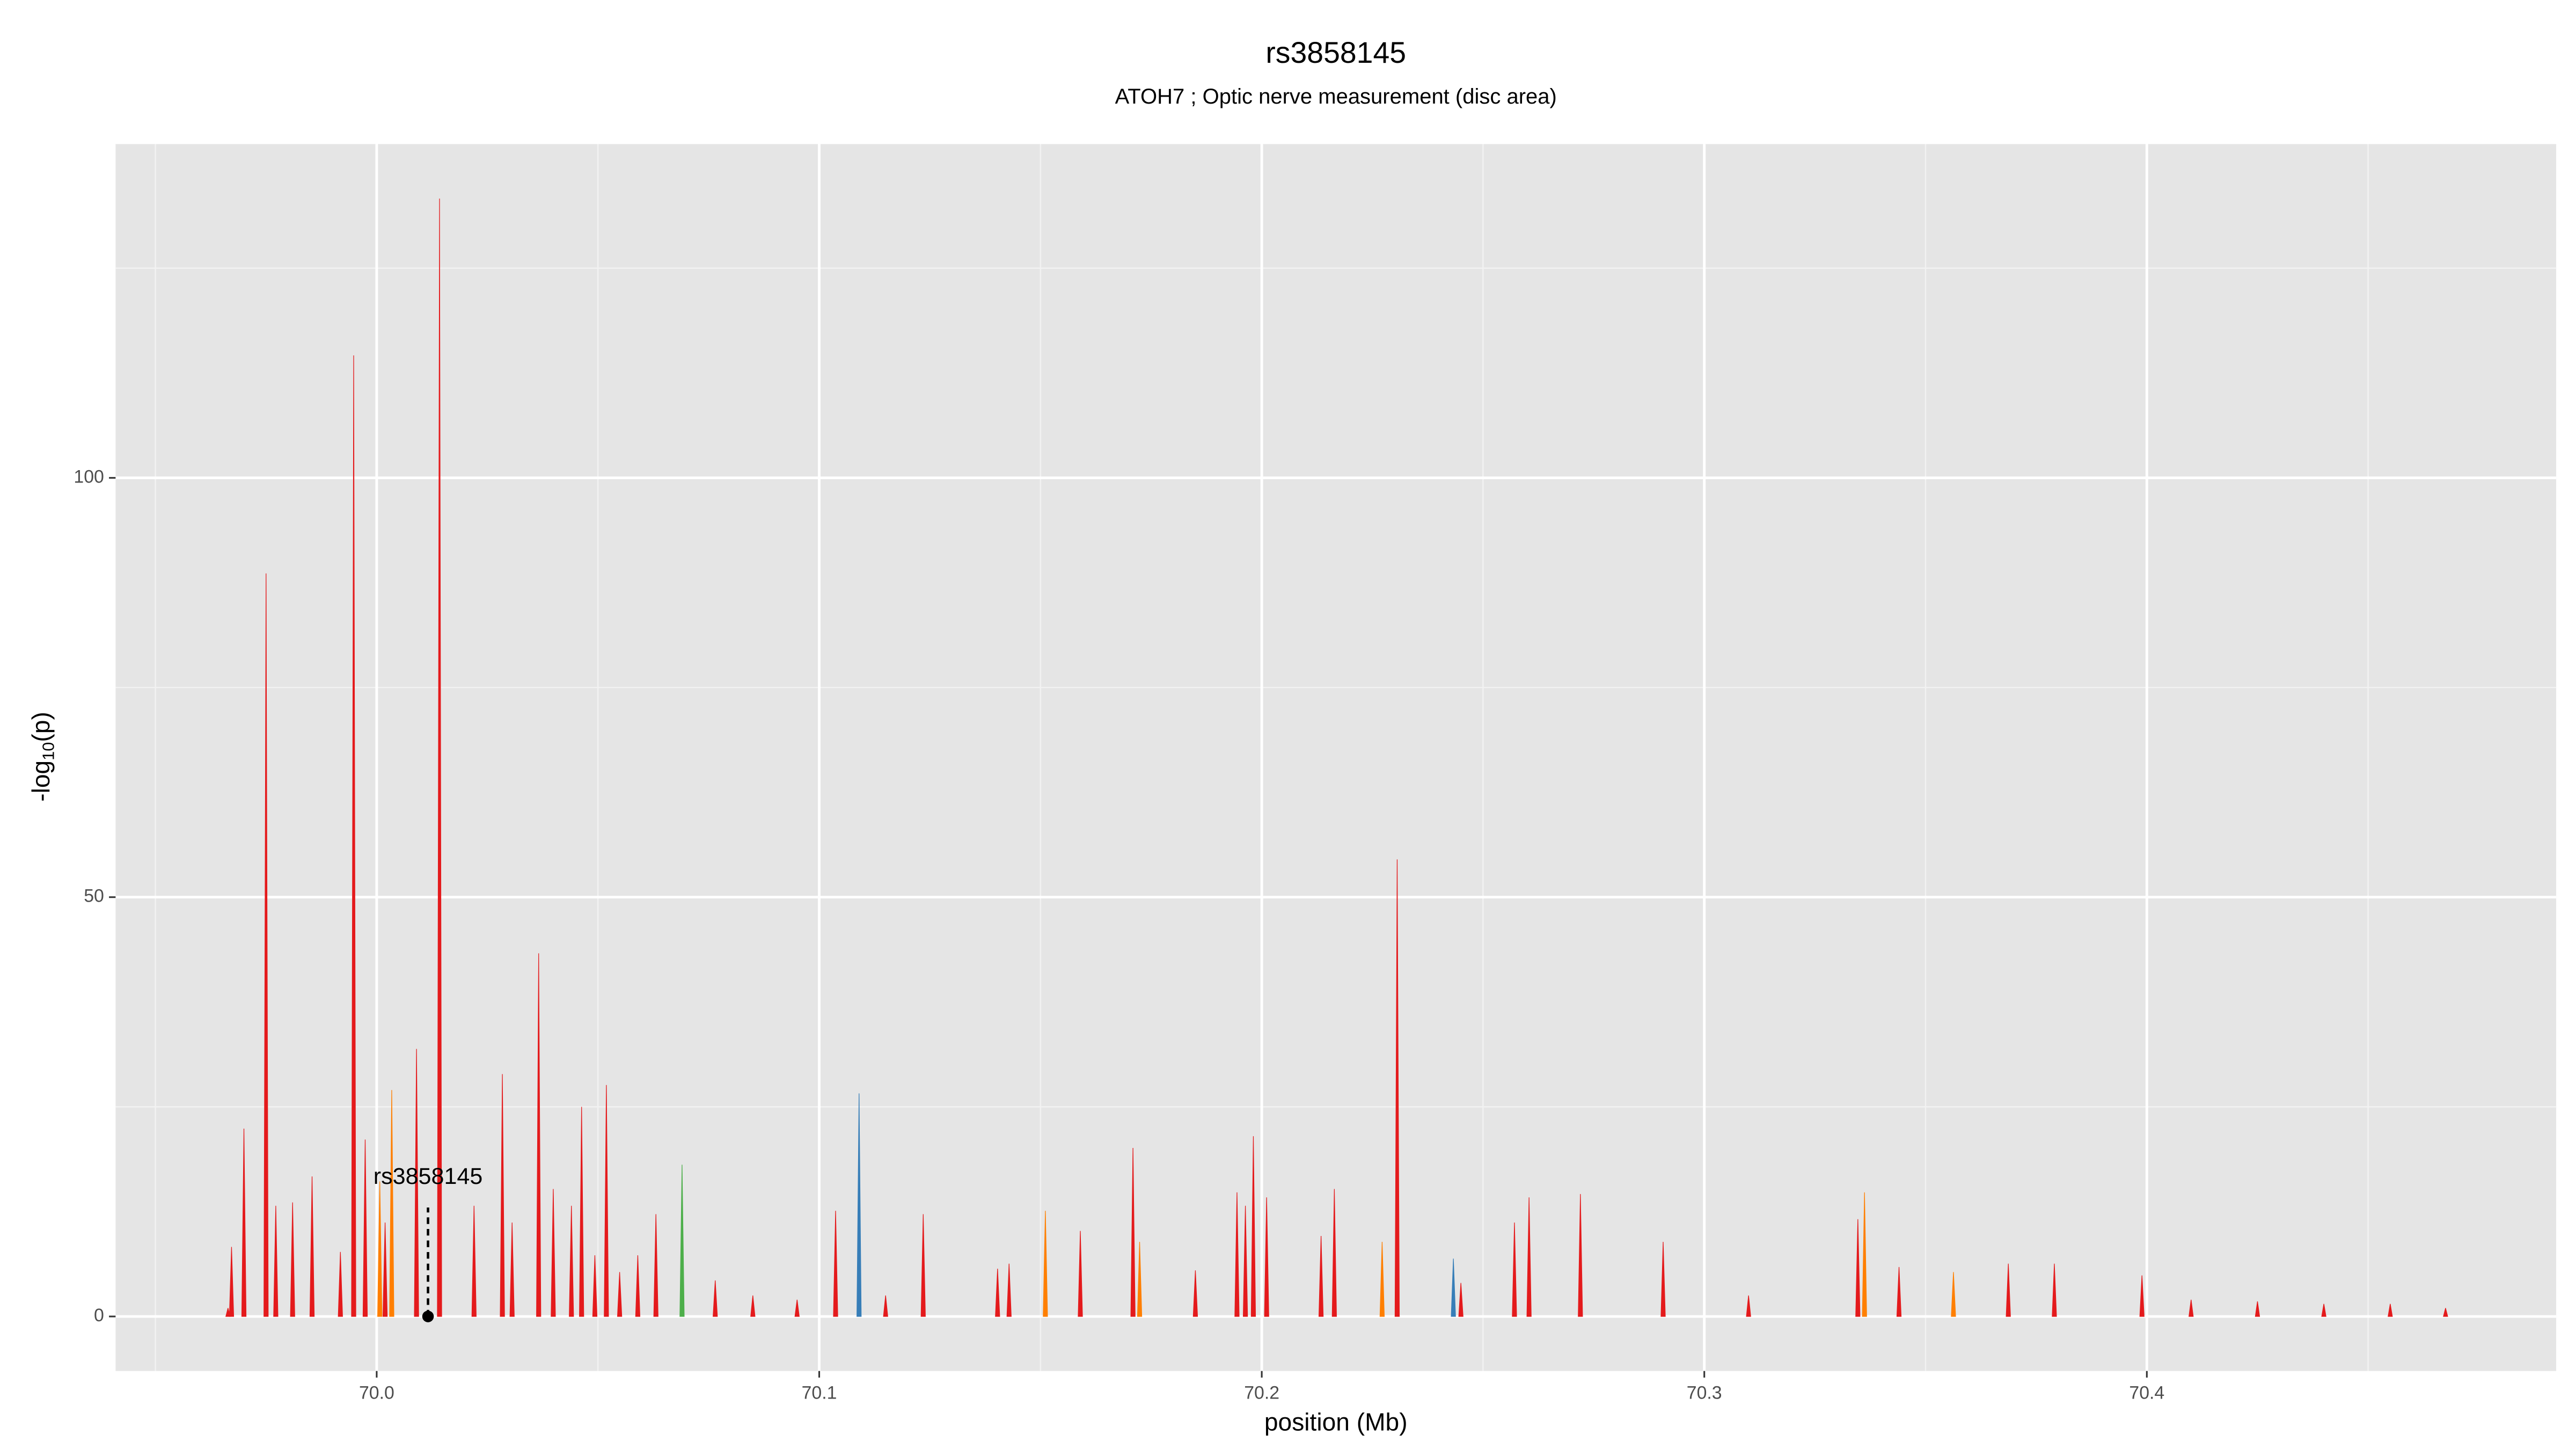 The height and width of the screenshot is (1449, 2576). Describe the element at coordinates (41, 781) in the screenshot. I see `y-label-part: -log` at that location.